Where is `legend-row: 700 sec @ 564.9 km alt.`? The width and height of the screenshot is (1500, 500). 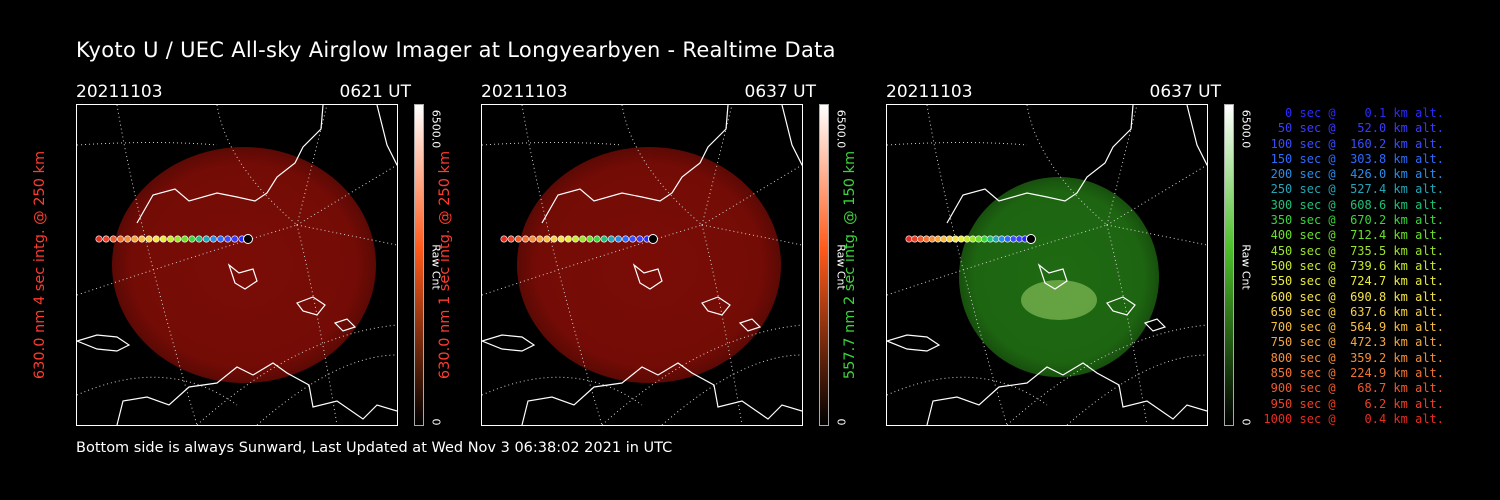 legend-row: 700 sec @ 564.9 km alt. is located at coordinates (1353, 327).